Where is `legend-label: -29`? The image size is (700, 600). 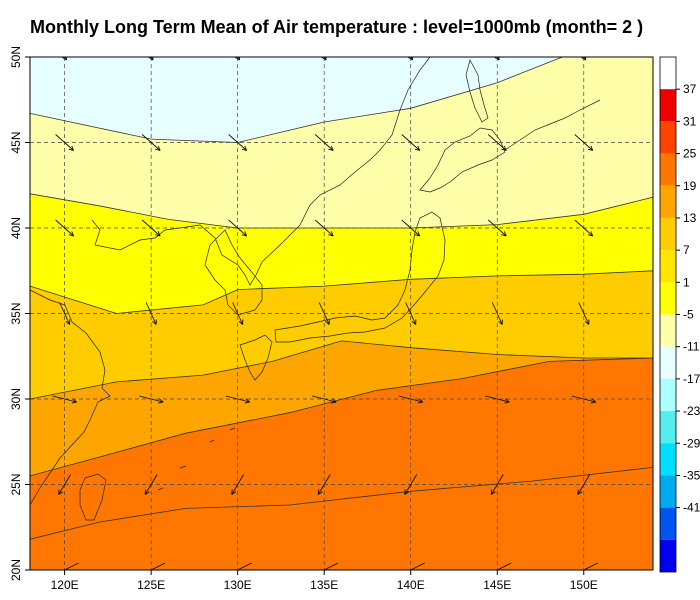
legend-label: -29 is located at coordinates (691, 443).